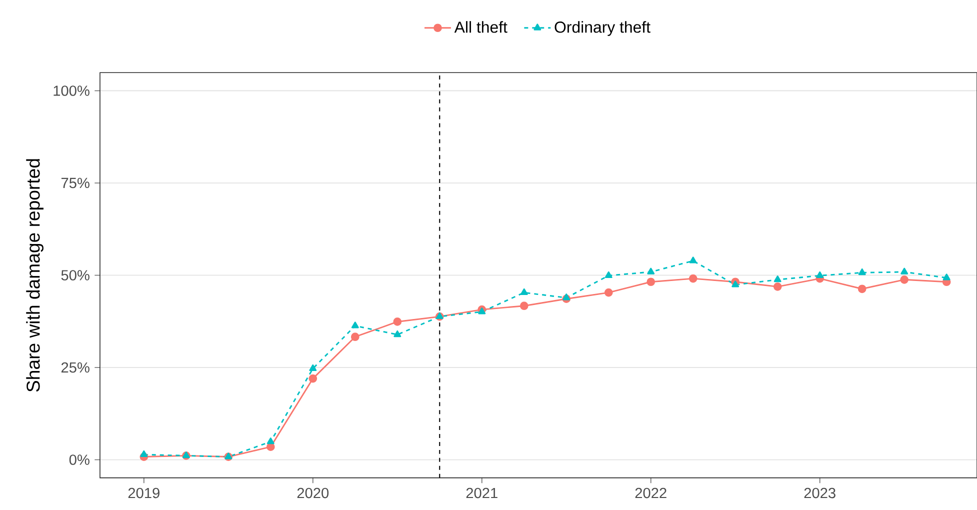 This screenshot has height=510, width=977. I want to click on x-tick-label: 2022, so click(650, 493).